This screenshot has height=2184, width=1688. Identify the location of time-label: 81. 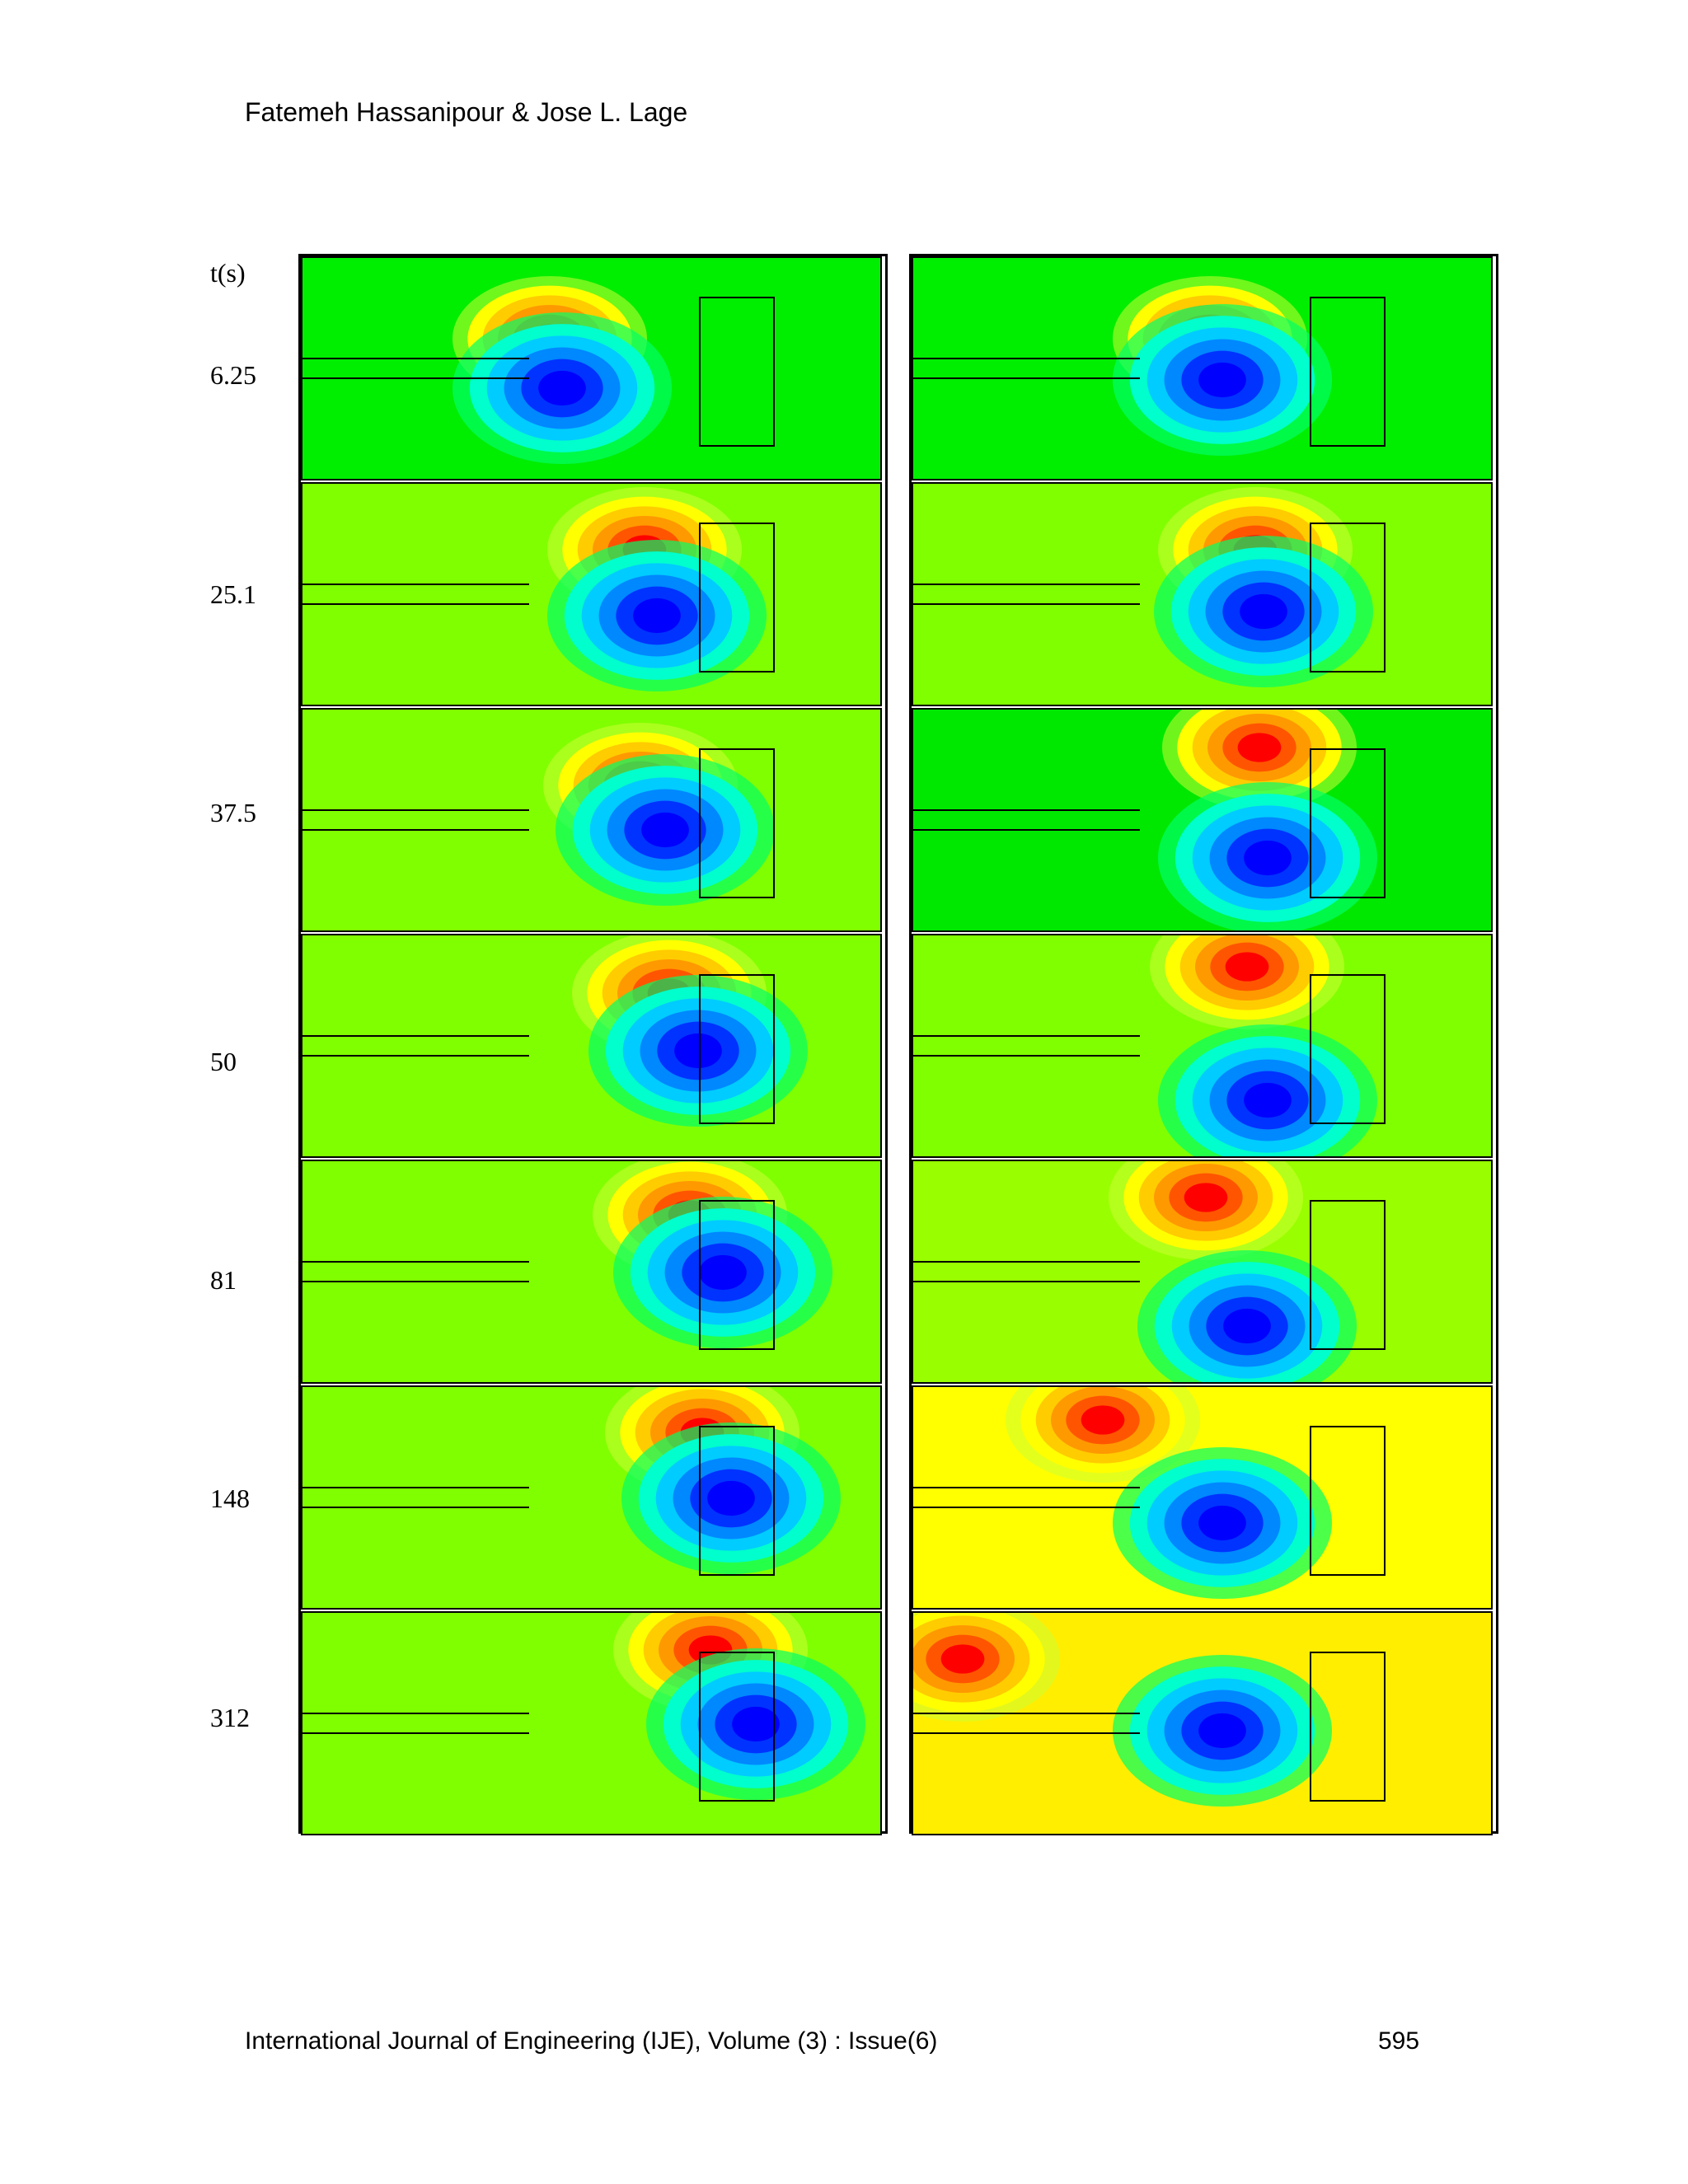
(223, 1280).